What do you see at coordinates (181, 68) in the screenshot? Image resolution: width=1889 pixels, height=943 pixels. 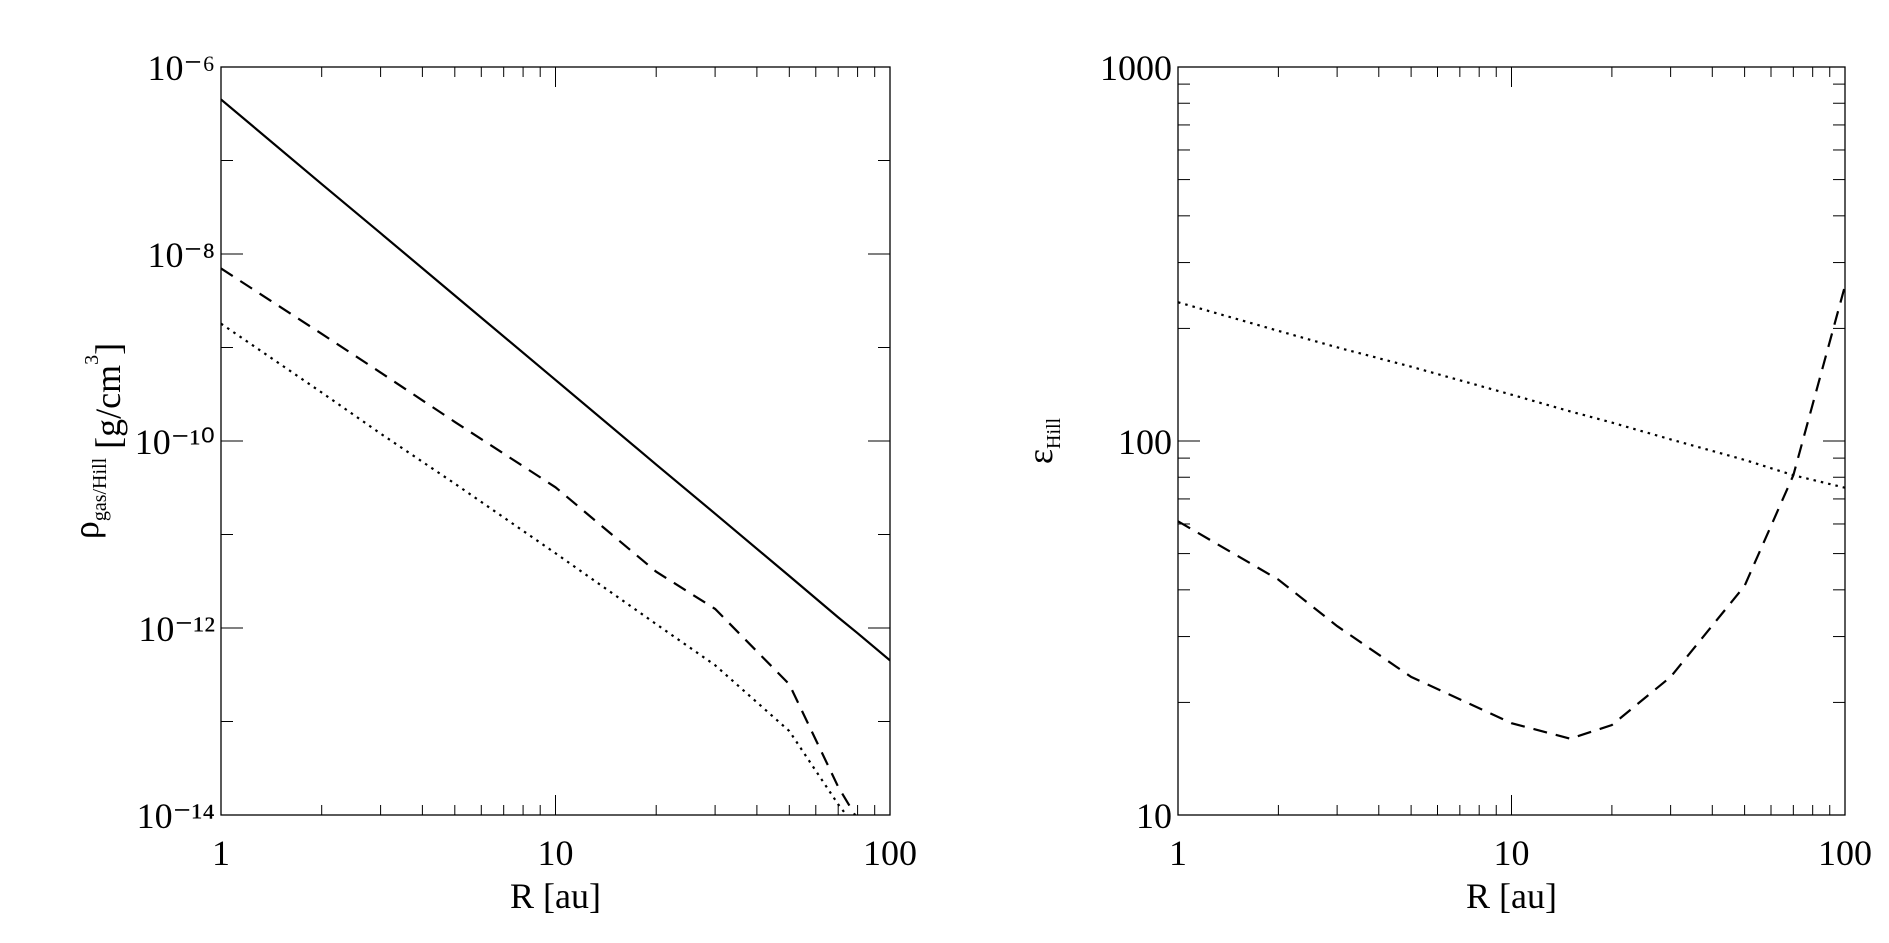 I see `y-tick-label: 10⁻⁶` at bounding box center [181, 68].